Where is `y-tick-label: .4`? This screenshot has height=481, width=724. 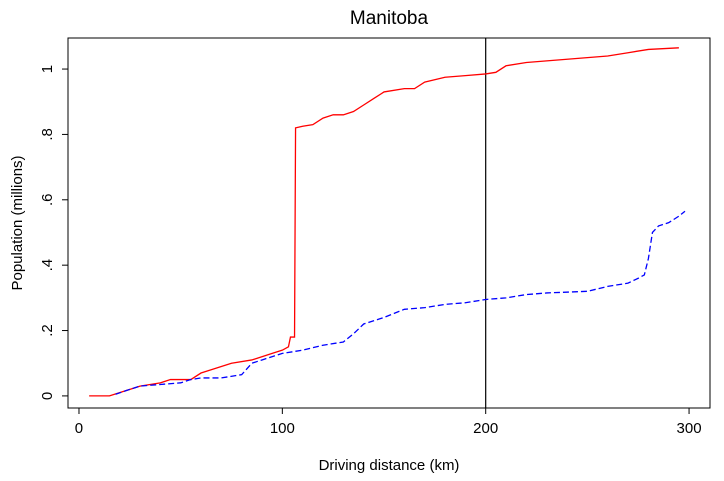
y-tick-label: .4 is located at coordinates (47, 265).